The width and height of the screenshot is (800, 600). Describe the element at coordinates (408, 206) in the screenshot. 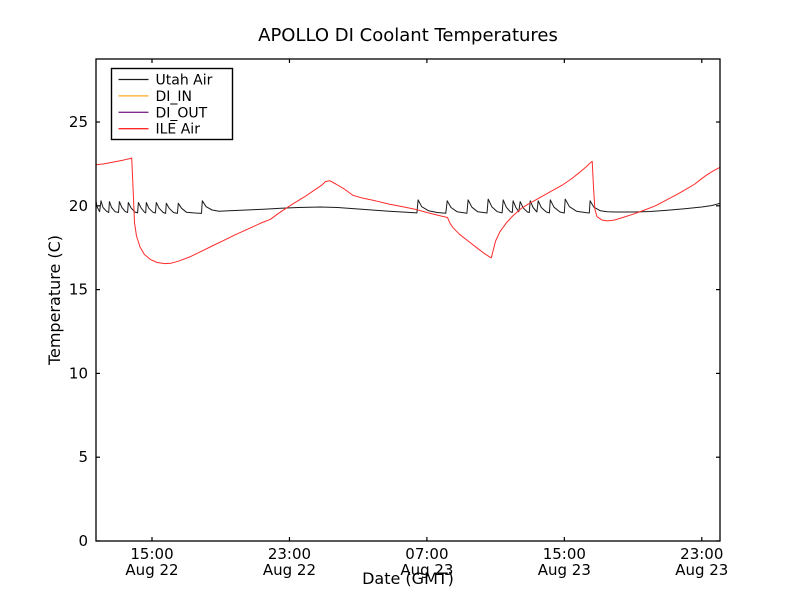

I see `series-line-utah-air` at that location.